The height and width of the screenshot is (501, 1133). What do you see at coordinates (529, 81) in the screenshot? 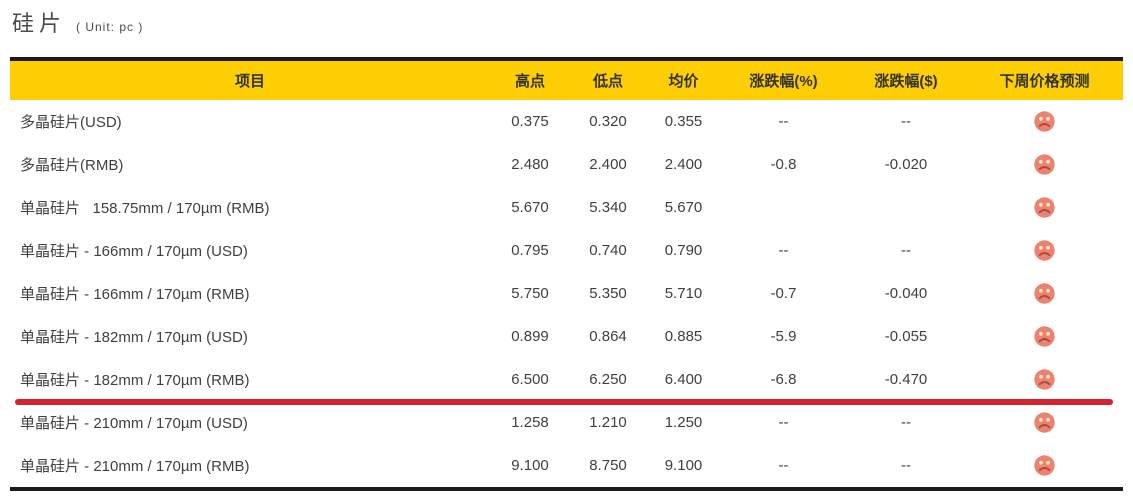
I see `column-header-high: 高点` at bounding box center [529, 81].